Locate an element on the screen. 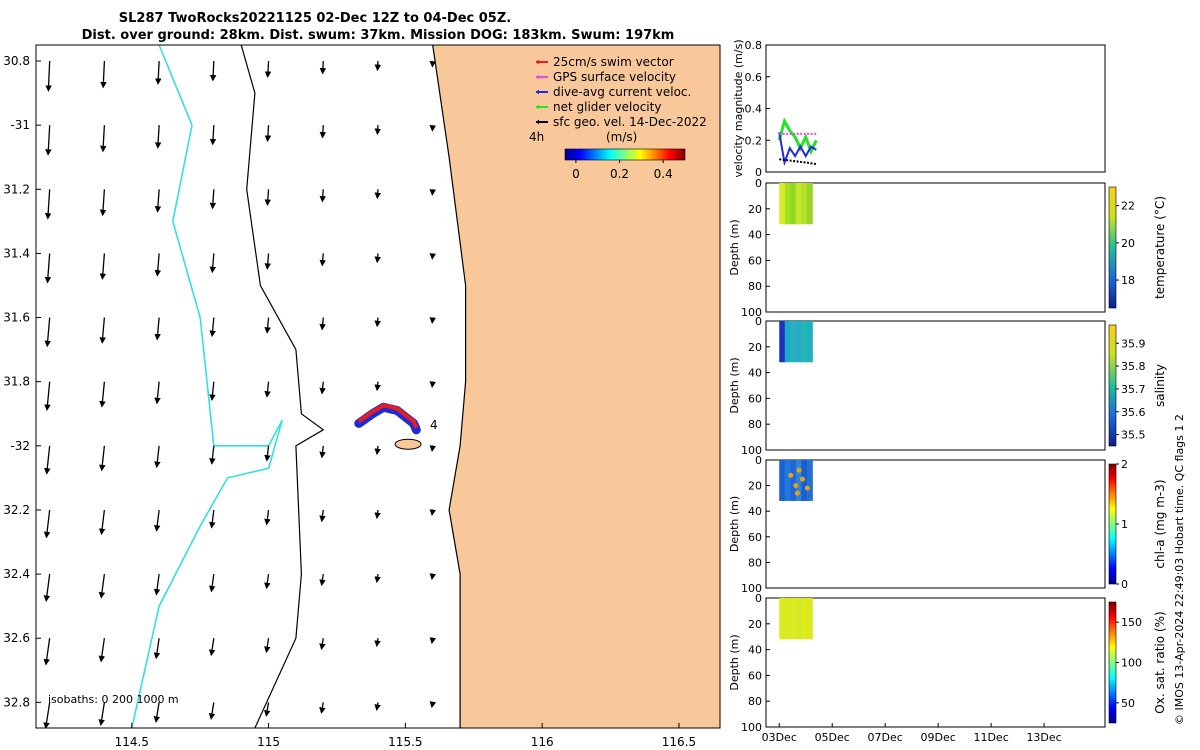  glider-track is located at coordinates (387, 418).